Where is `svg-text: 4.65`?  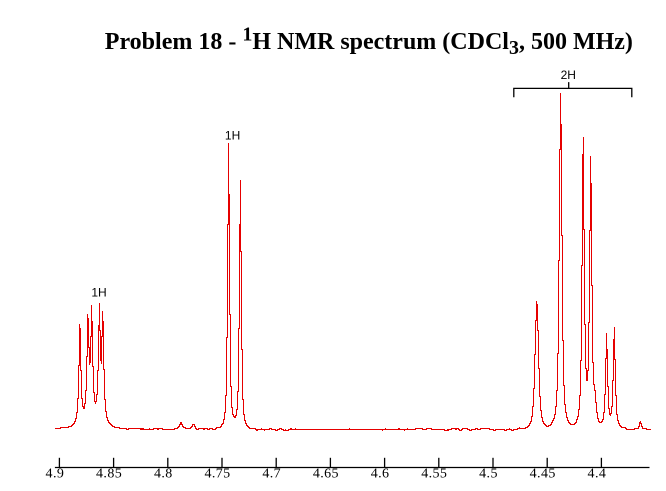
svg-text: 4.65 is located at coordinates (326, 474).